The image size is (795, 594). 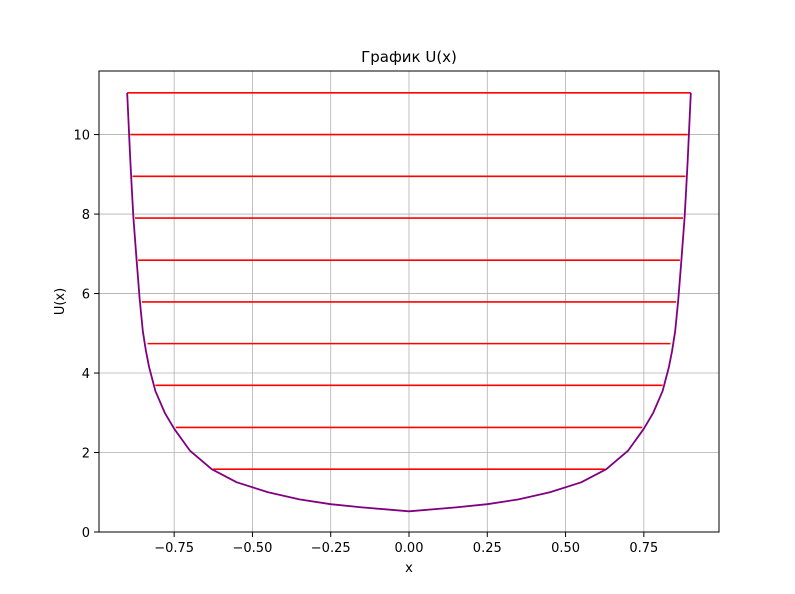 I want to click on x-tick-label: 0.00, so click(x=409, y=548).